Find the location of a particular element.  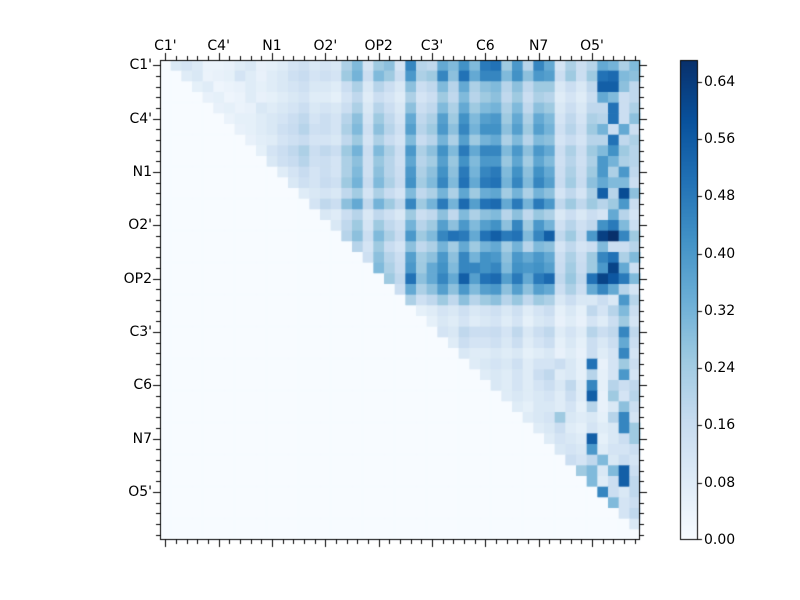

y-tick-label: OP2 is located at coordinates (137, 278).